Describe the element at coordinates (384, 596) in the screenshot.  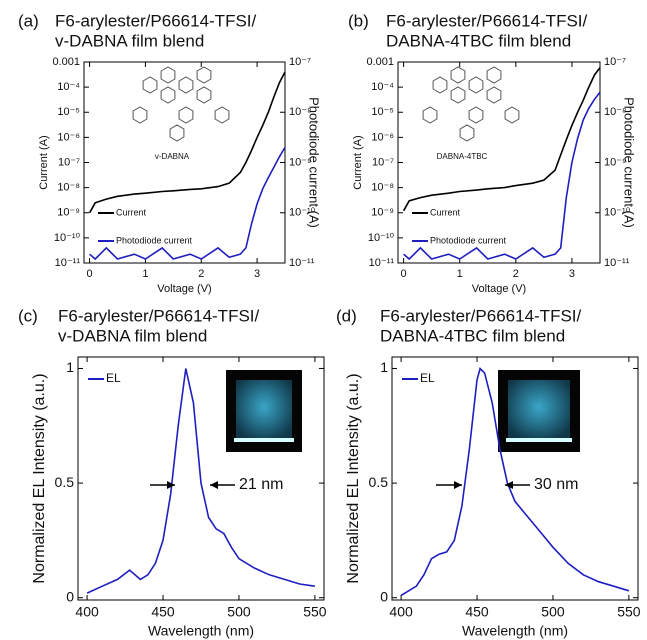
I see `y-tick-label: 0` at that location.